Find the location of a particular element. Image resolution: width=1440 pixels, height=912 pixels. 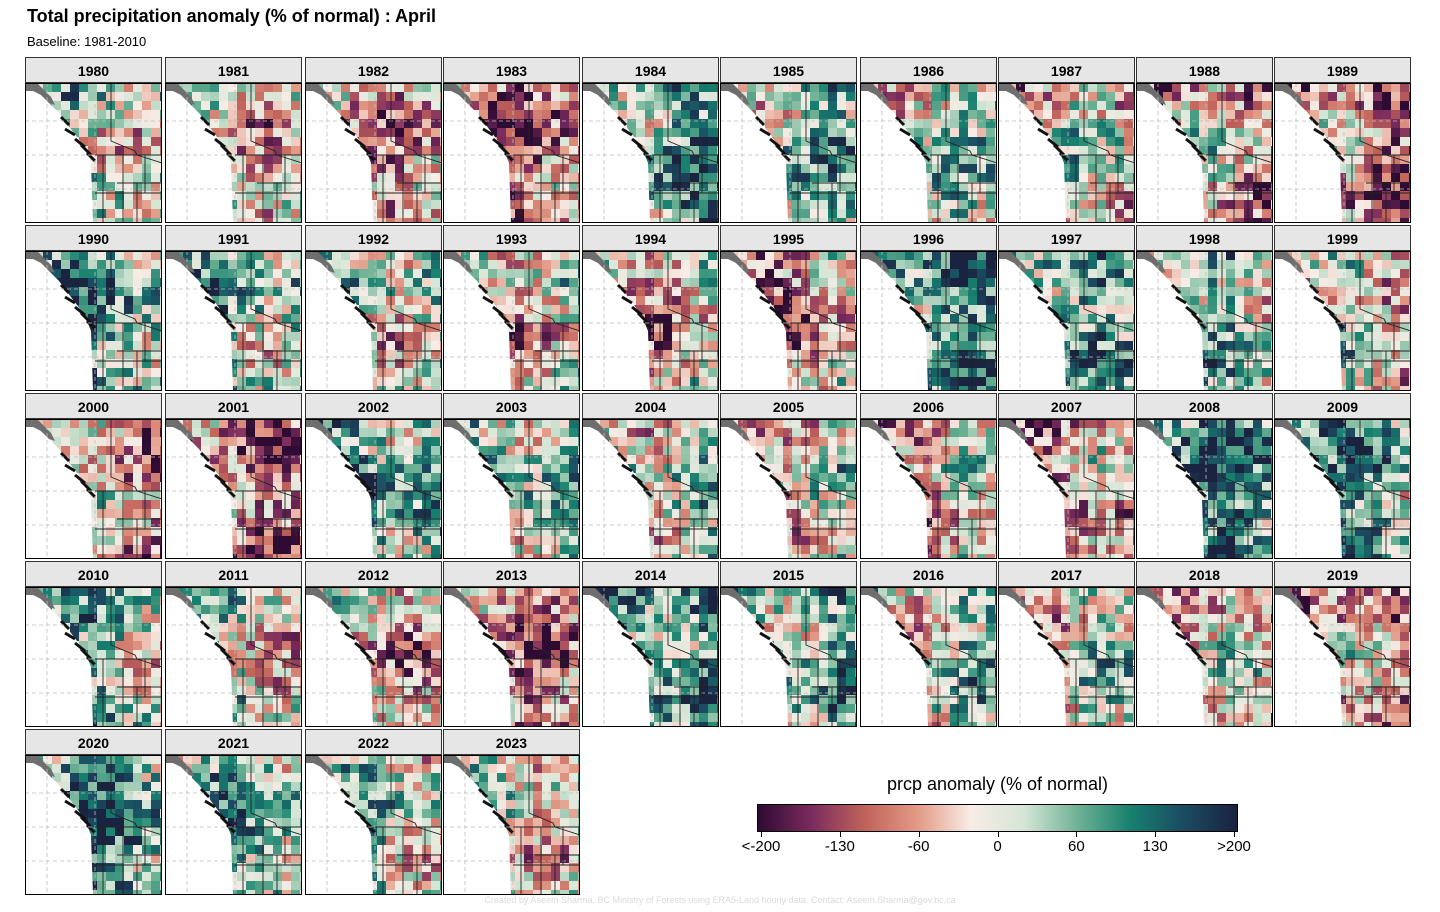

year-panel: 1980 is located at coordinates (93, 140).